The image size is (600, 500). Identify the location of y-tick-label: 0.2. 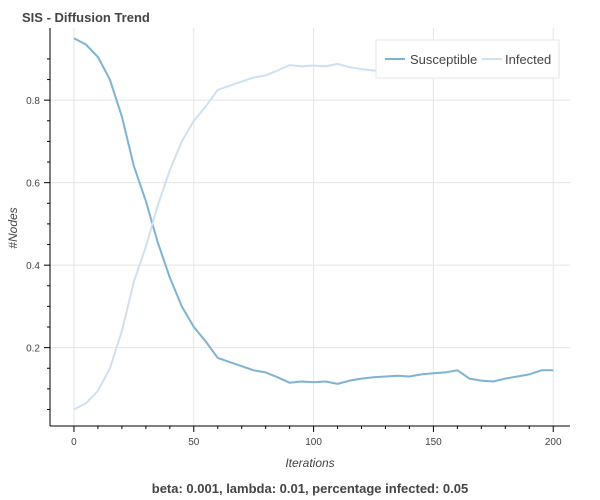
(33, 349).